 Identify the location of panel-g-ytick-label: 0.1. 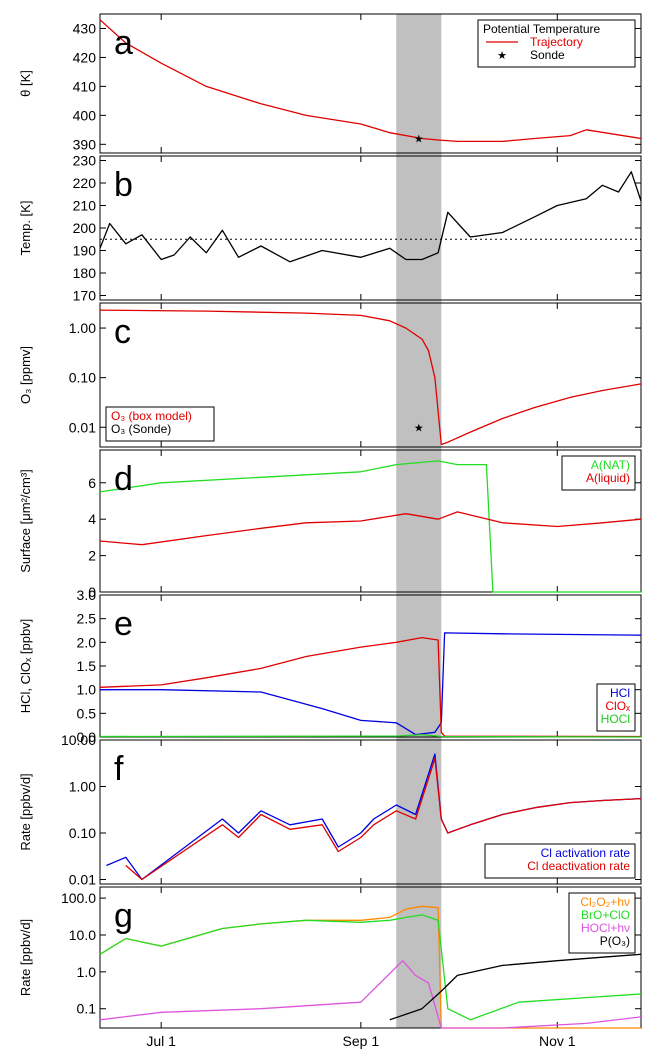
(87, 1009).